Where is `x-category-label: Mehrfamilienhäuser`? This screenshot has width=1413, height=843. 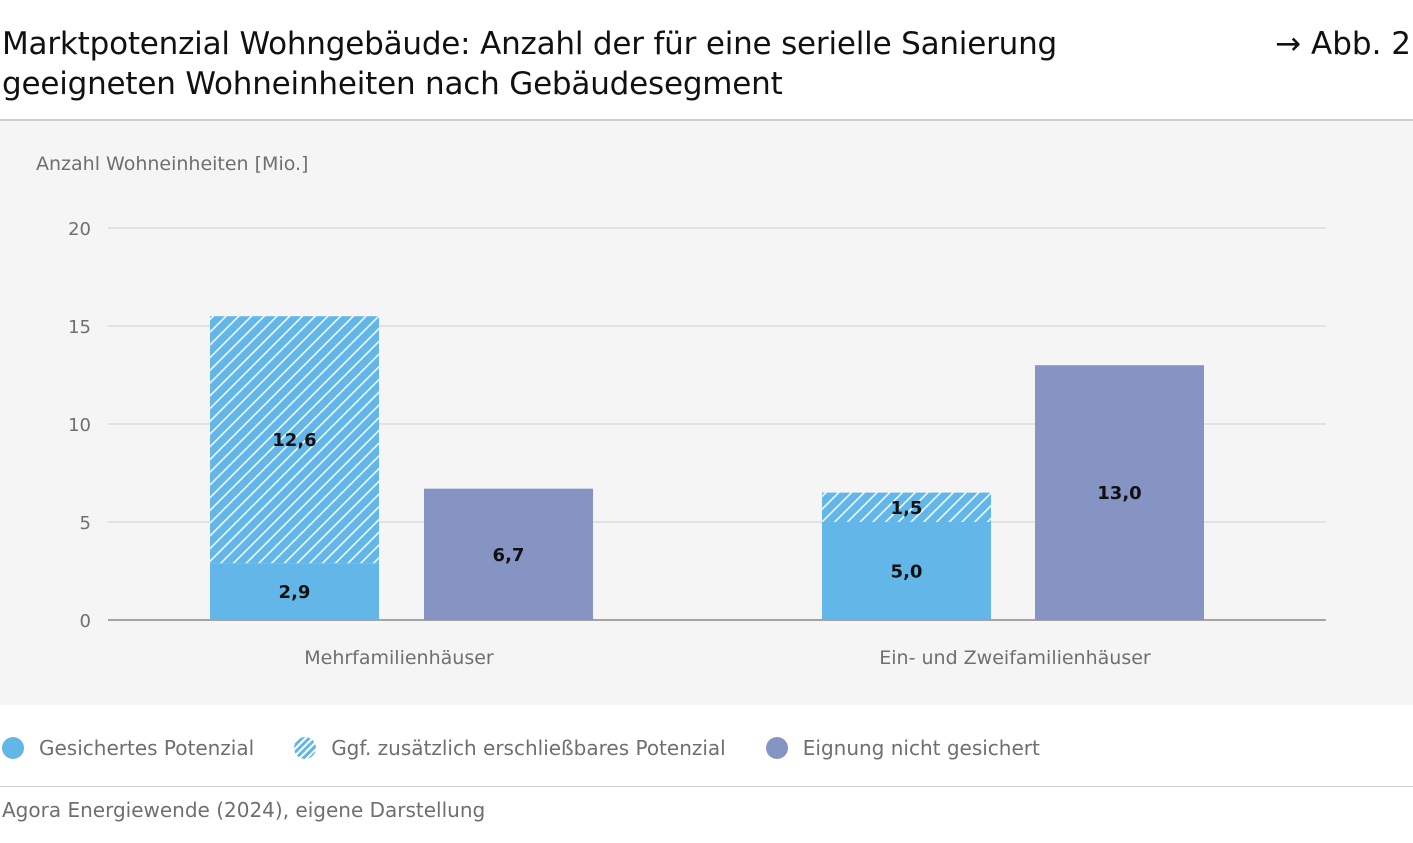
x-category-label: Mehrfamilienhäuser is located at coordinates (399, 658).